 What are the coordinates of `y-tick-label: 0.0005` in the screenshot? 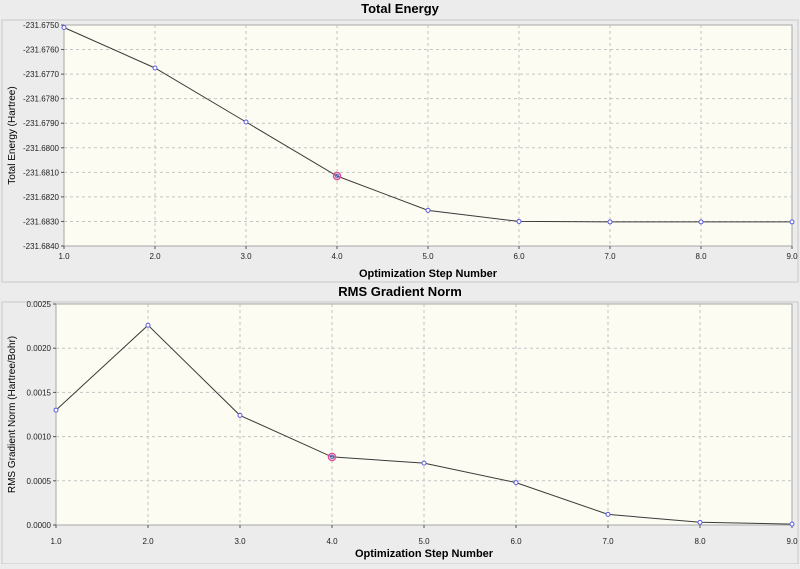 It's located at (39, 481).